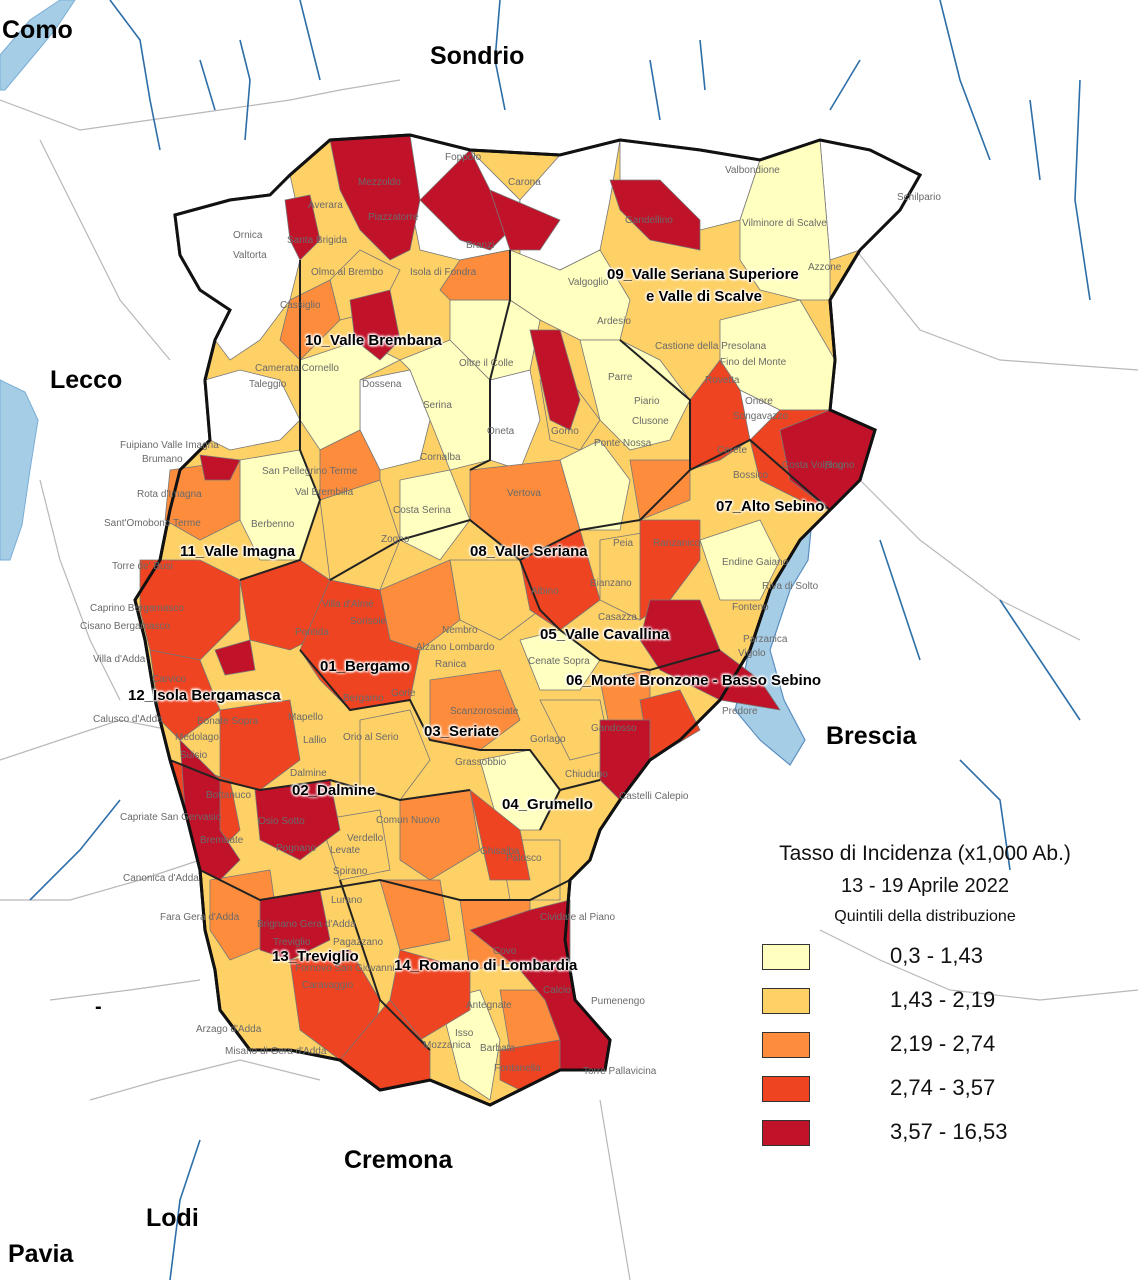  I want to click on legend-row: 1,43 - 2,19, so click(925, 1006).